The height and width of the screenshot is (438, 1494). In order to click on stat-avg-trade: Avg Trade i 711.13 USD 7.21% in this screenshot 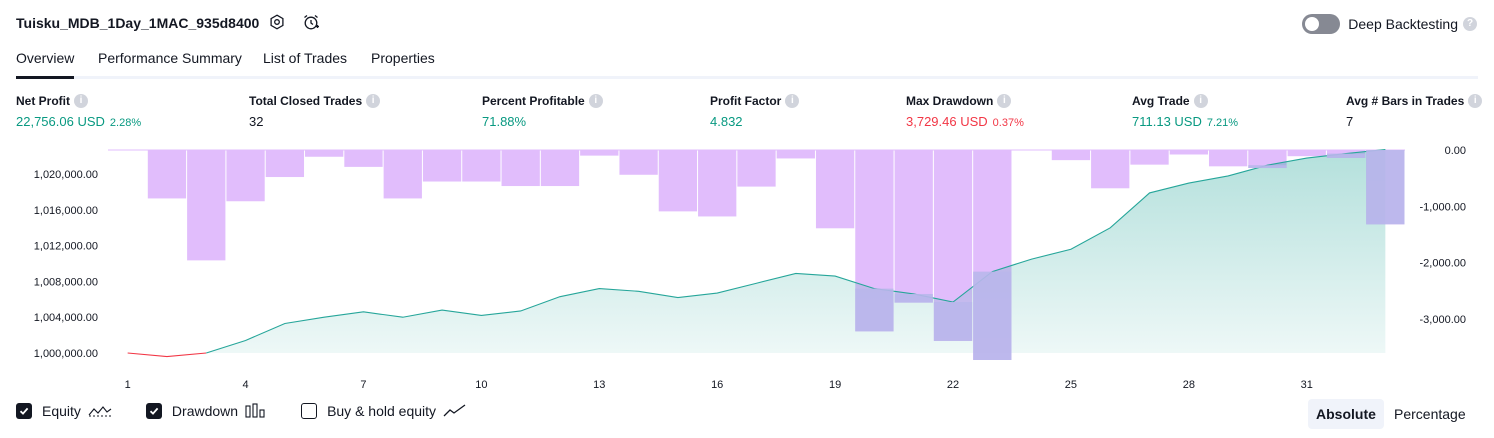, I will do `click(1185, 111)`.